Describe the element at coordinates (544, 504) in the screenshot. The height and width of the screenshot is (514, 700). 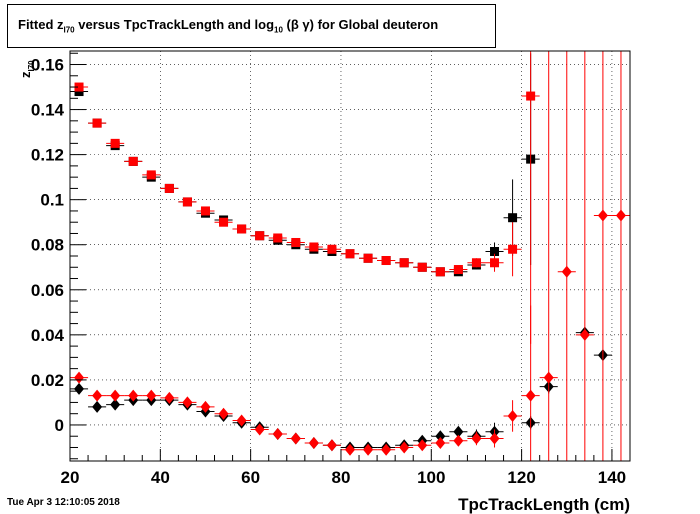
I see `x-axis-title: TpcTrackLength (cm)` at that location.